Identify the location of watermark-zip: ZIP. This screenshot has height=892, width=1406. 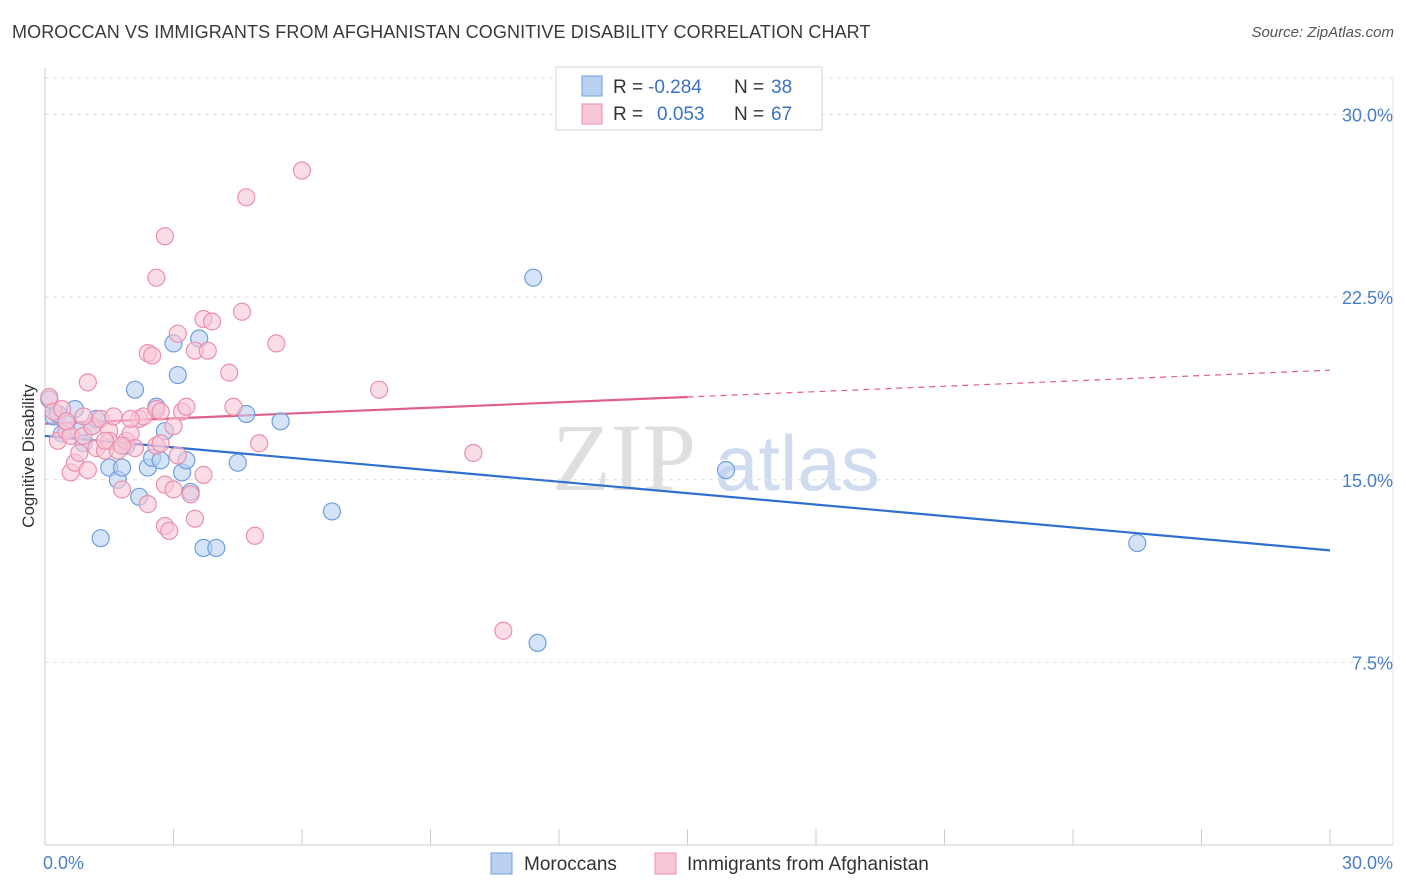
(624, 457).